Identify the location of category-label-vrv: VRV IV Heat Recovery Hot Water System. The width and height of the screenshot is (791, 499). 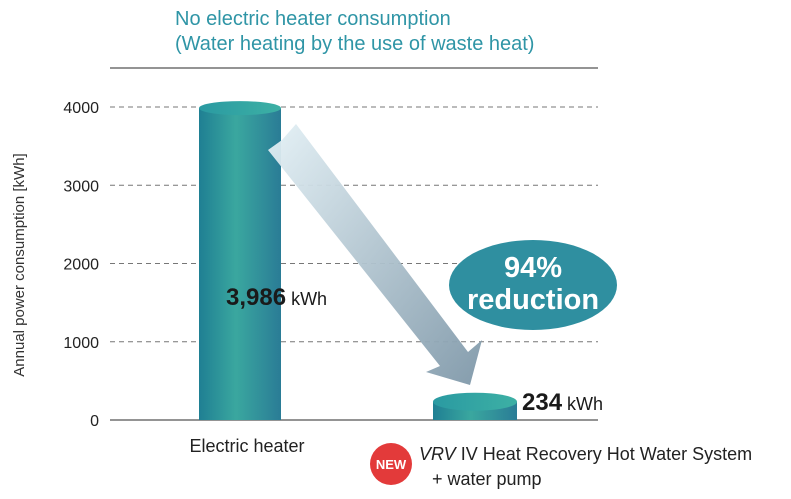
(585, 454).